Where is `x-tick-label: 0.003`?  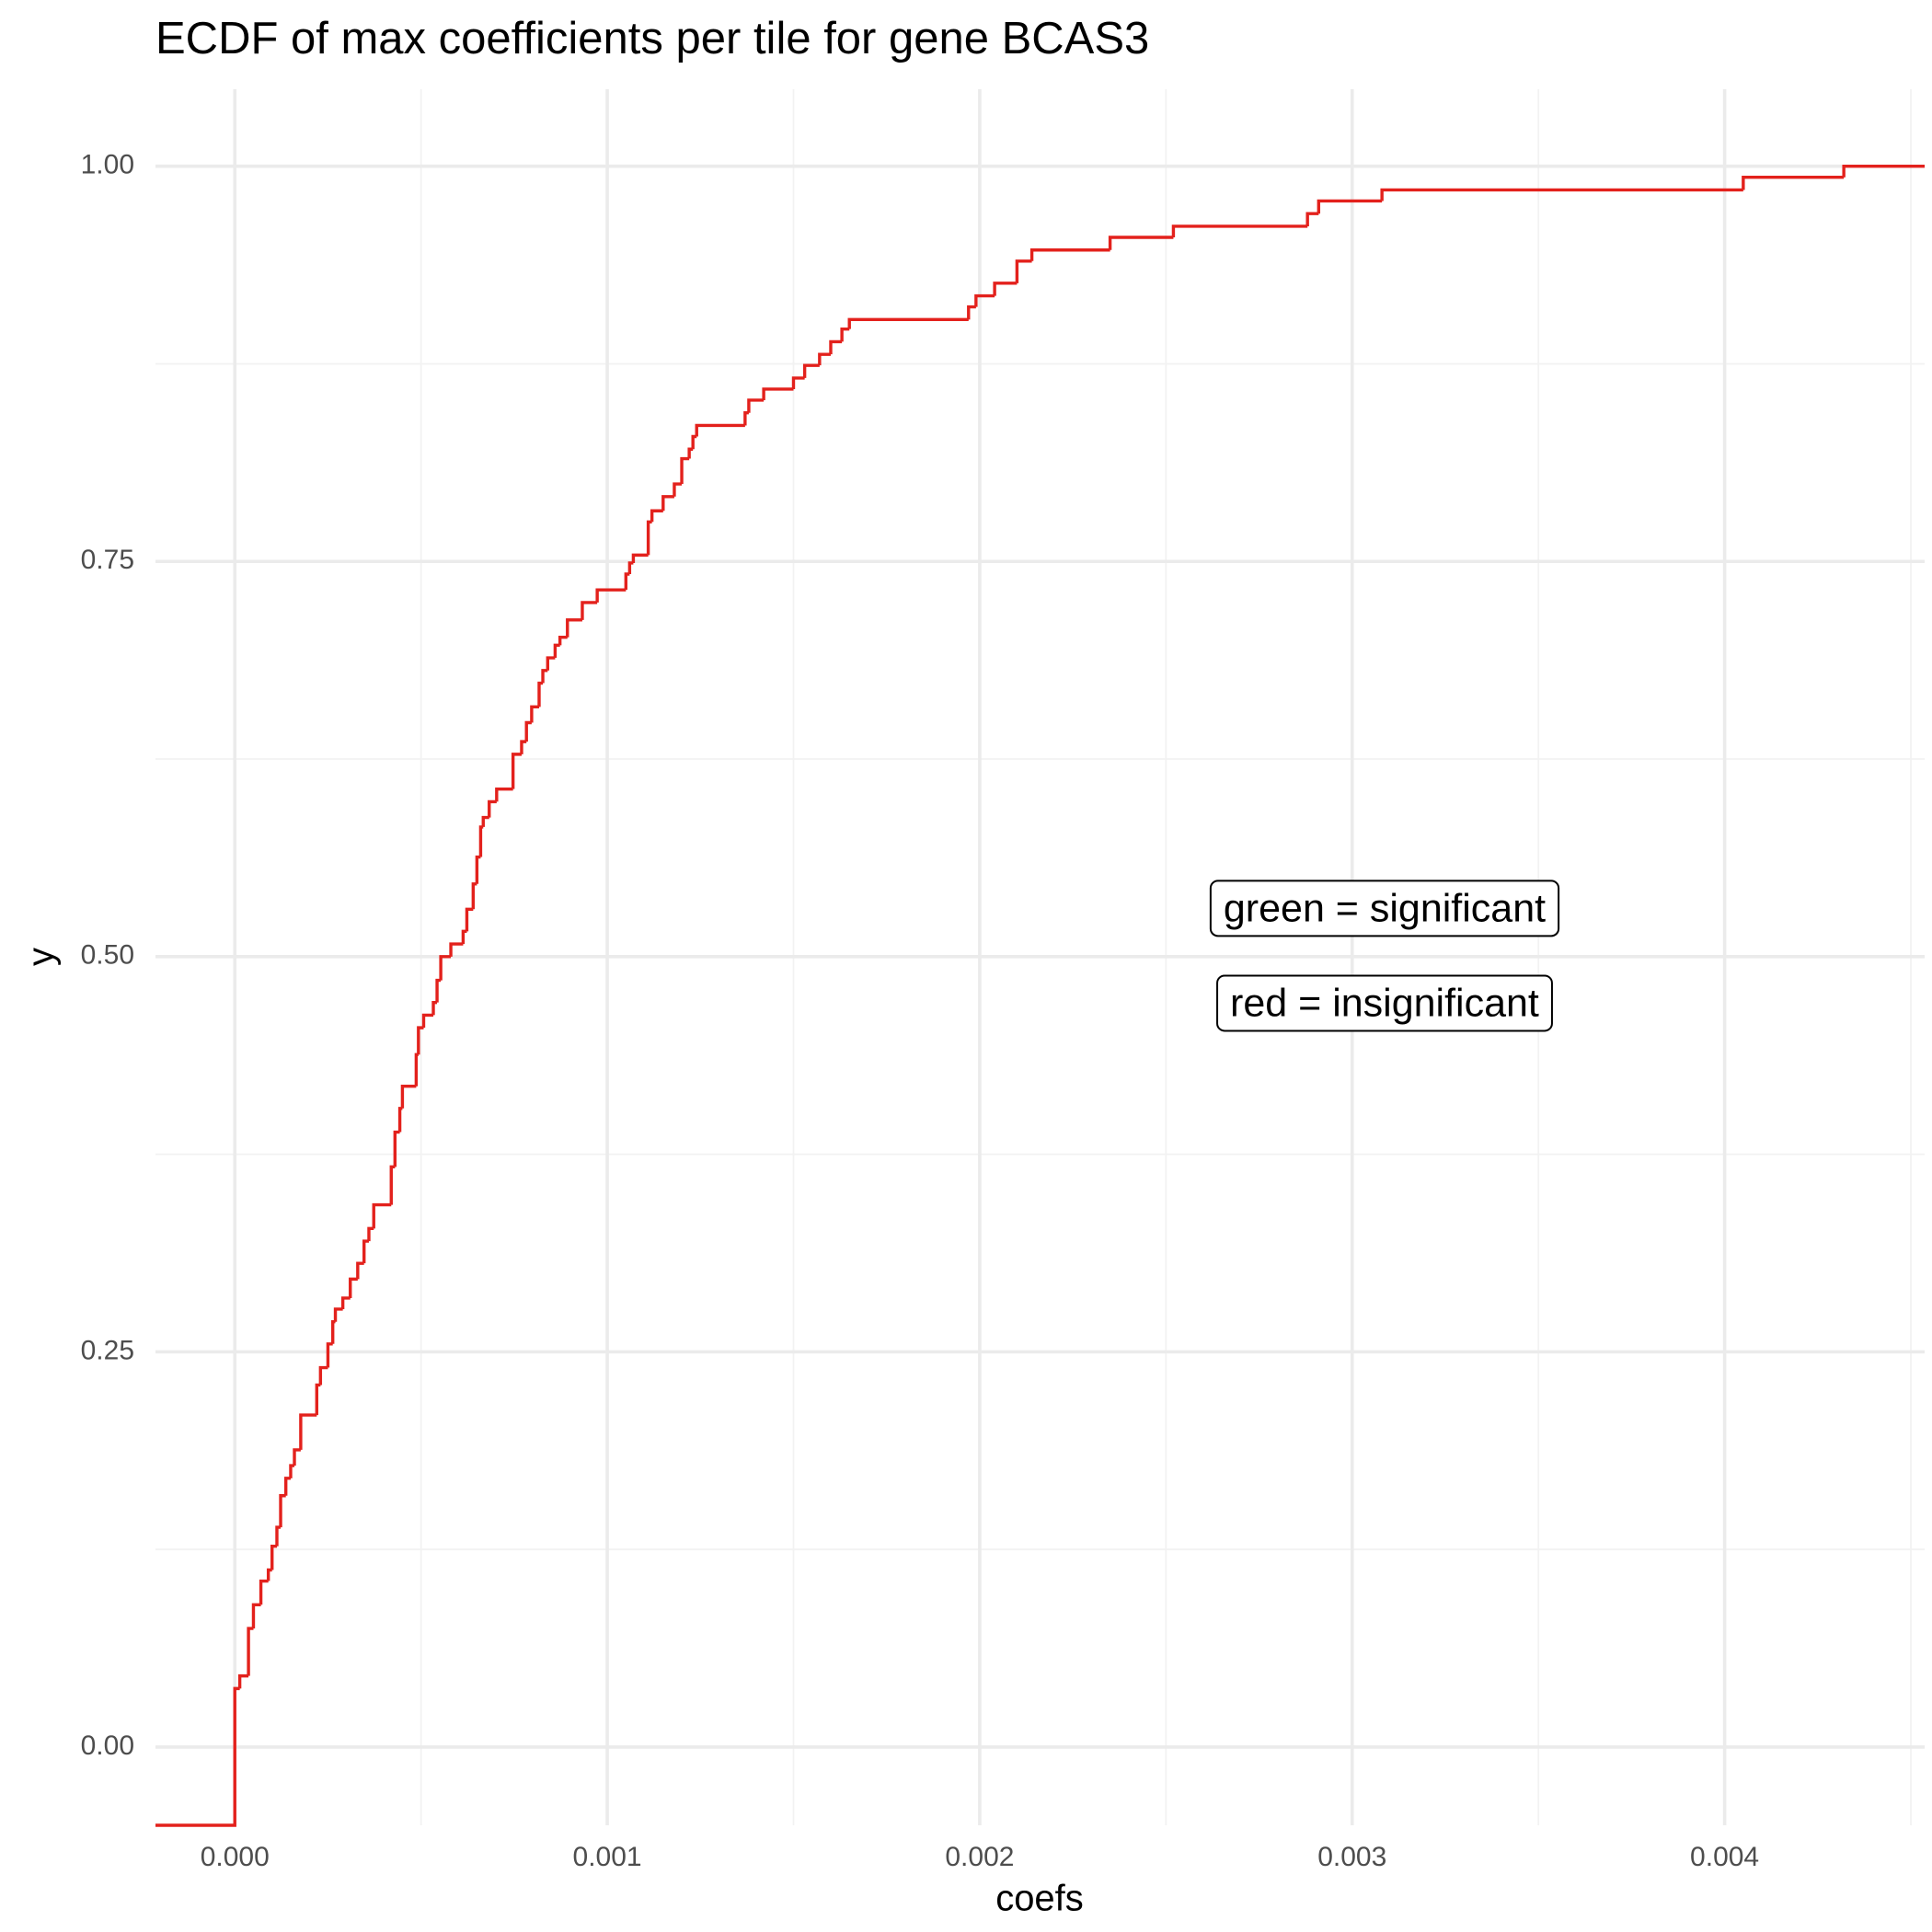 x-tick-label: 0.003 is located at coordinates (1351, 1857).